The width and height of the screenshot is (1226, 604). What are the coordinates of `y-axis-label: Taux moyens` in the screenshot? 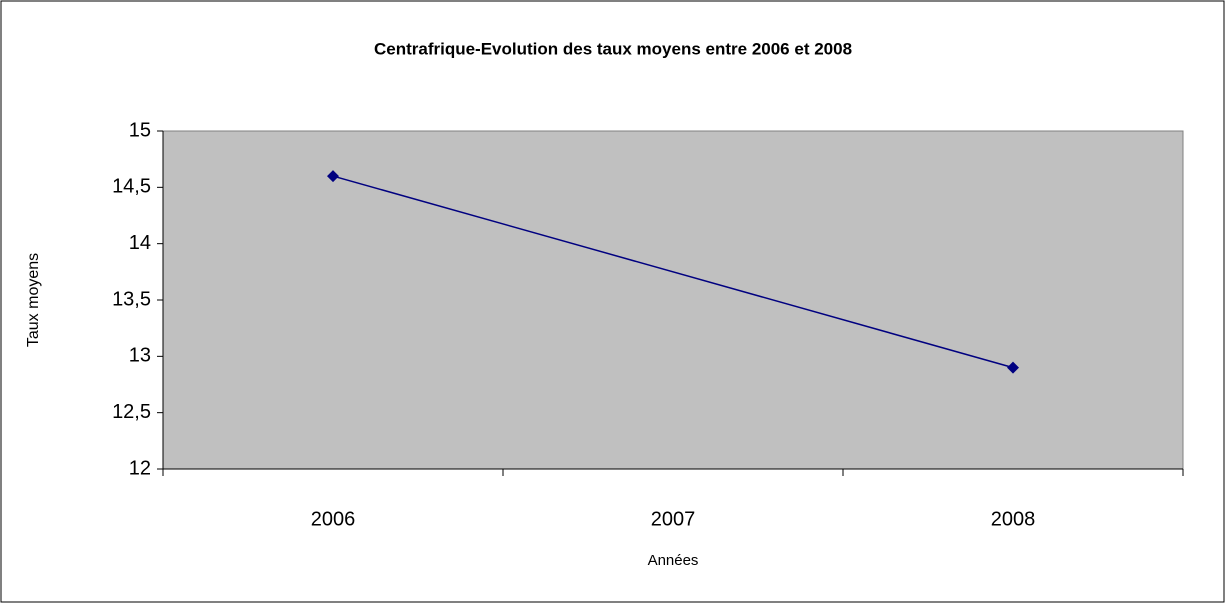 It's located at (33, 300).